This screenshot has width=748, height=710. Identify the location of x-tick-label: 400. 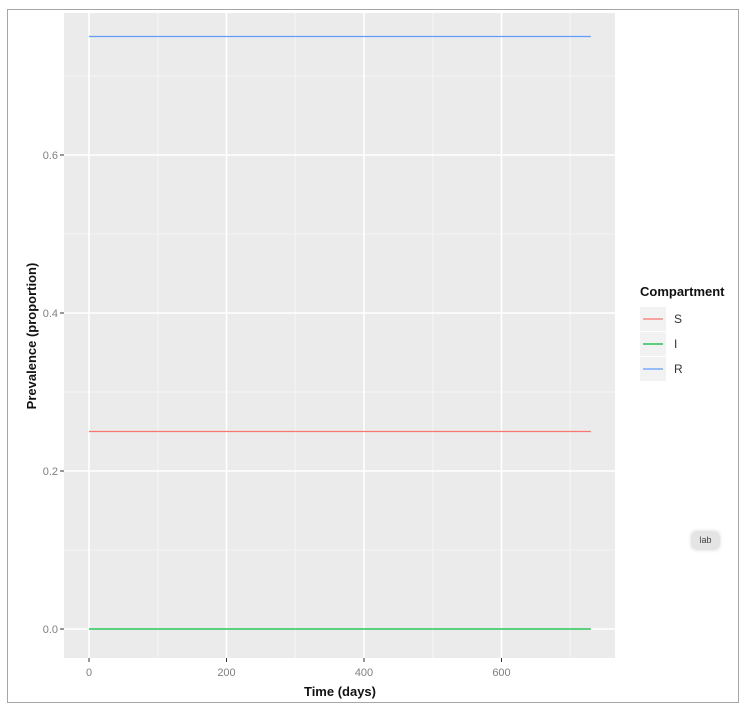
(364, 673).